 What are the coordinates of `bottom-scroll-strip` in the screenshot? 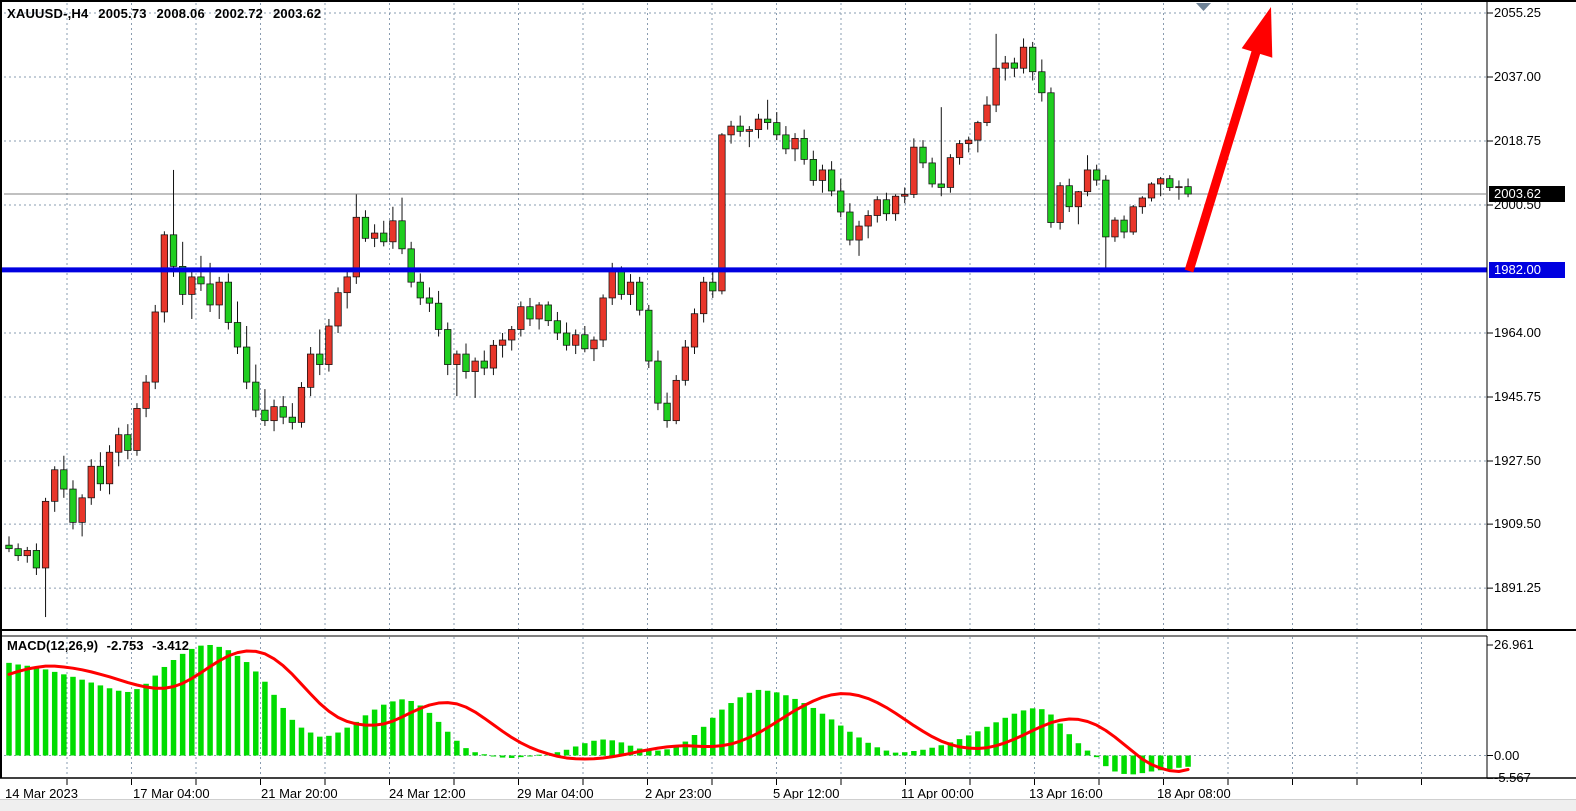 It's located at (788, 805).